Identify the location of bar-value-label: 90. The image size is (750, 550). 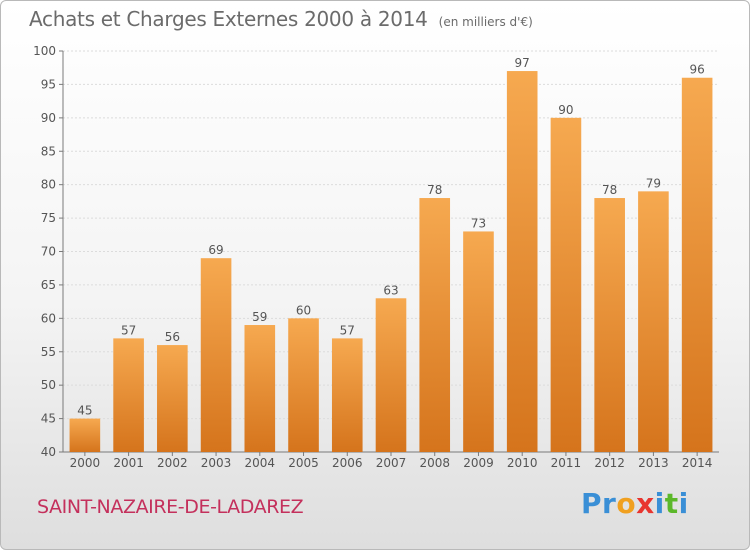
(565, 110).